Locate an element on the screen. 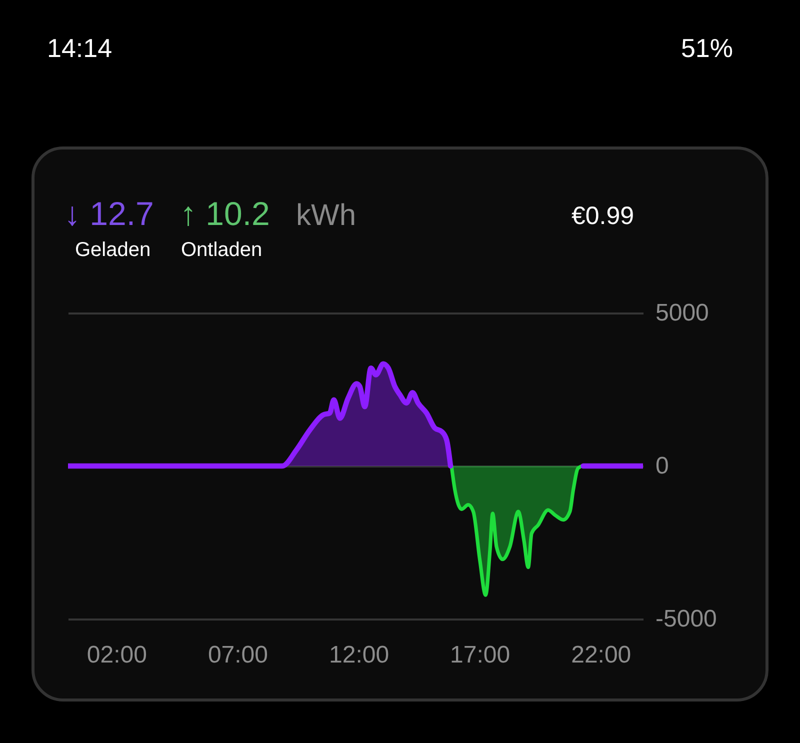  x-tick-label: 07:00 is located at coordinates (238, 655).